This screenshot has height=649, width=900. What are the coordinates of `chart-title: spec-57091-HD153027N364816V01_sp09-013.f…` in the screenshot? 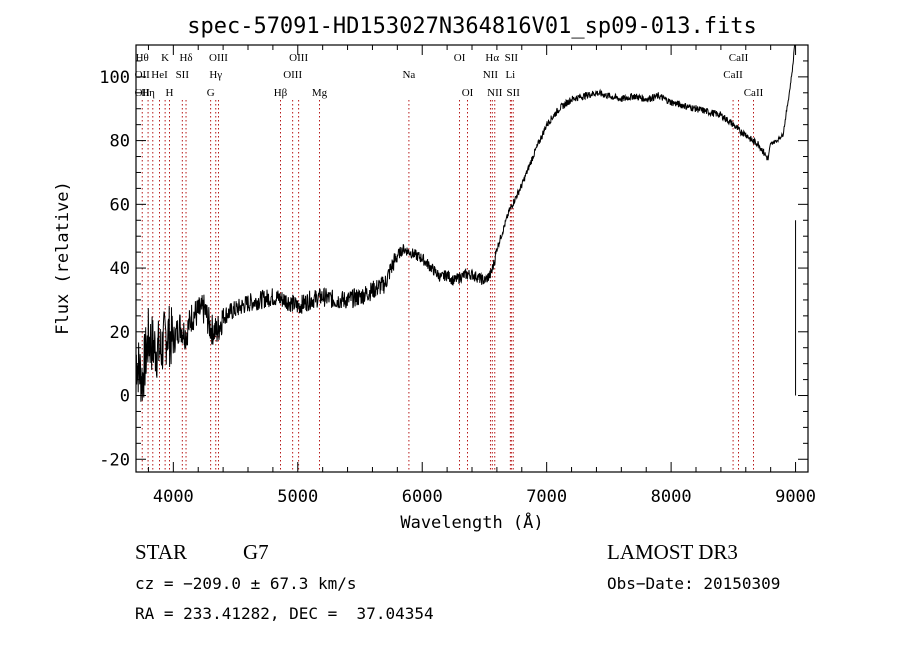 It's located at (472, 26).